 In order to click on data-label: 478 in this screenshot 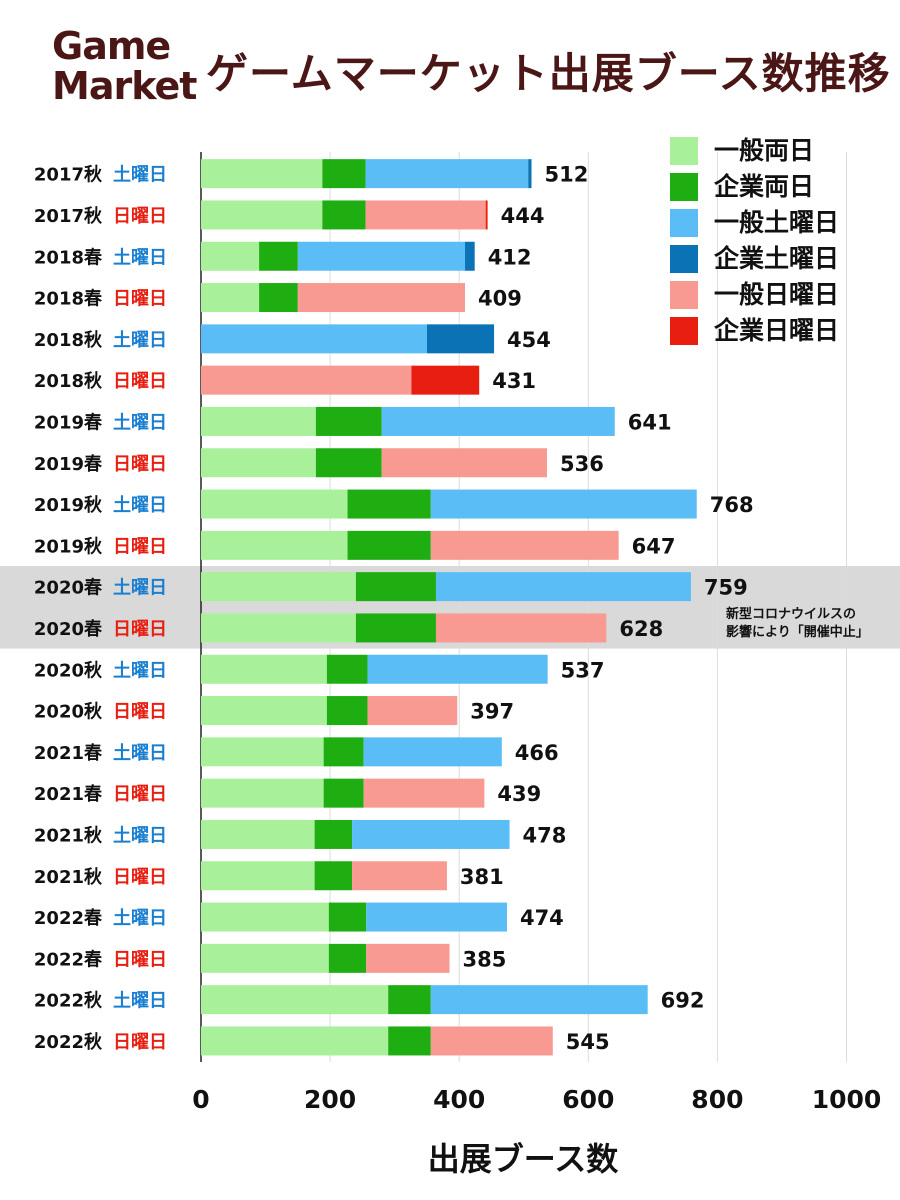, I will do `click(545, 835)`.